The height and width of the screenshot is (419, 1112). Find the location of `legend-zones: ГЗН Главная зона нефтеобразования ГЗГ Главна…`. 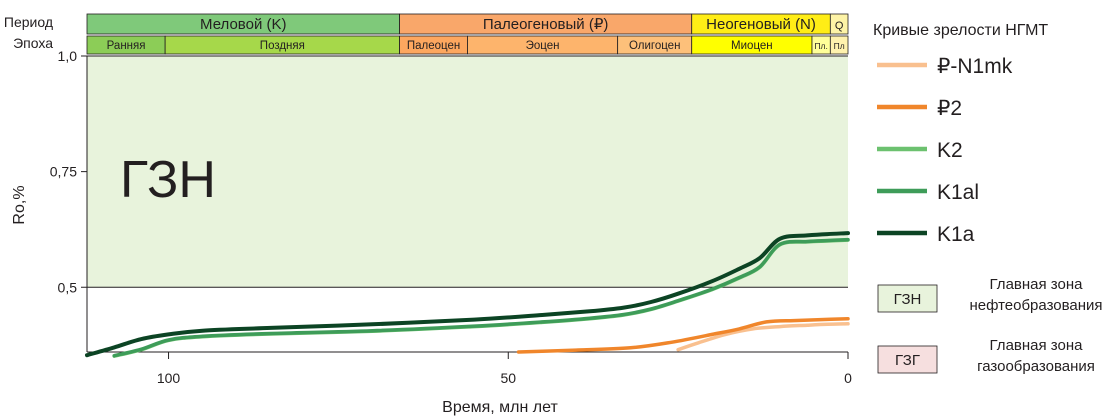

legend-zones: ГЗН Главная зона нефтеобразования ГЗГ Главна… is located at coordinates (990, 325).